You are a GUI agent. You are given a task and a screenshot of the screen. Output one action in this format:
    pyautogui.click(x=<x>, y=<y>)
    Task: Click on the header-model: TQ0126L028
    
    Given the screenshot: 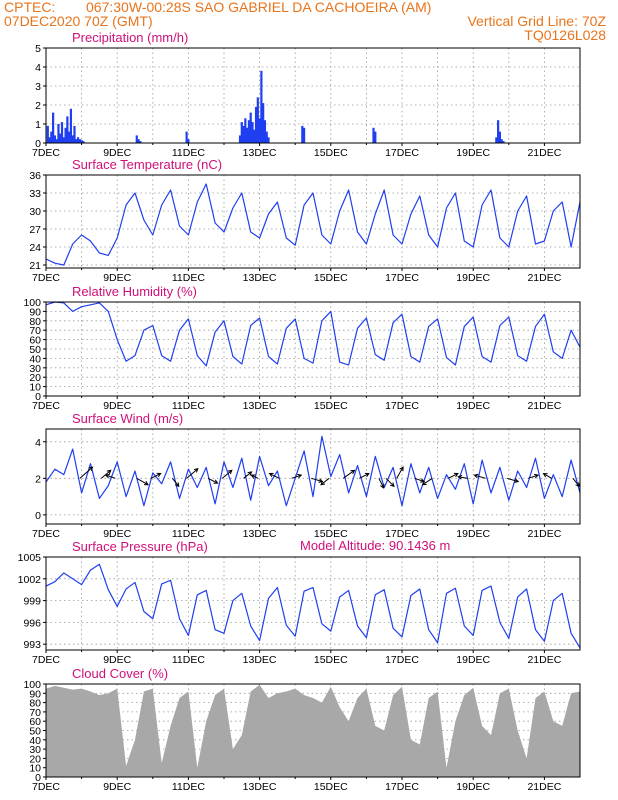 What is the action you would take?
    pyautogui.click(x=565, y=35)
    